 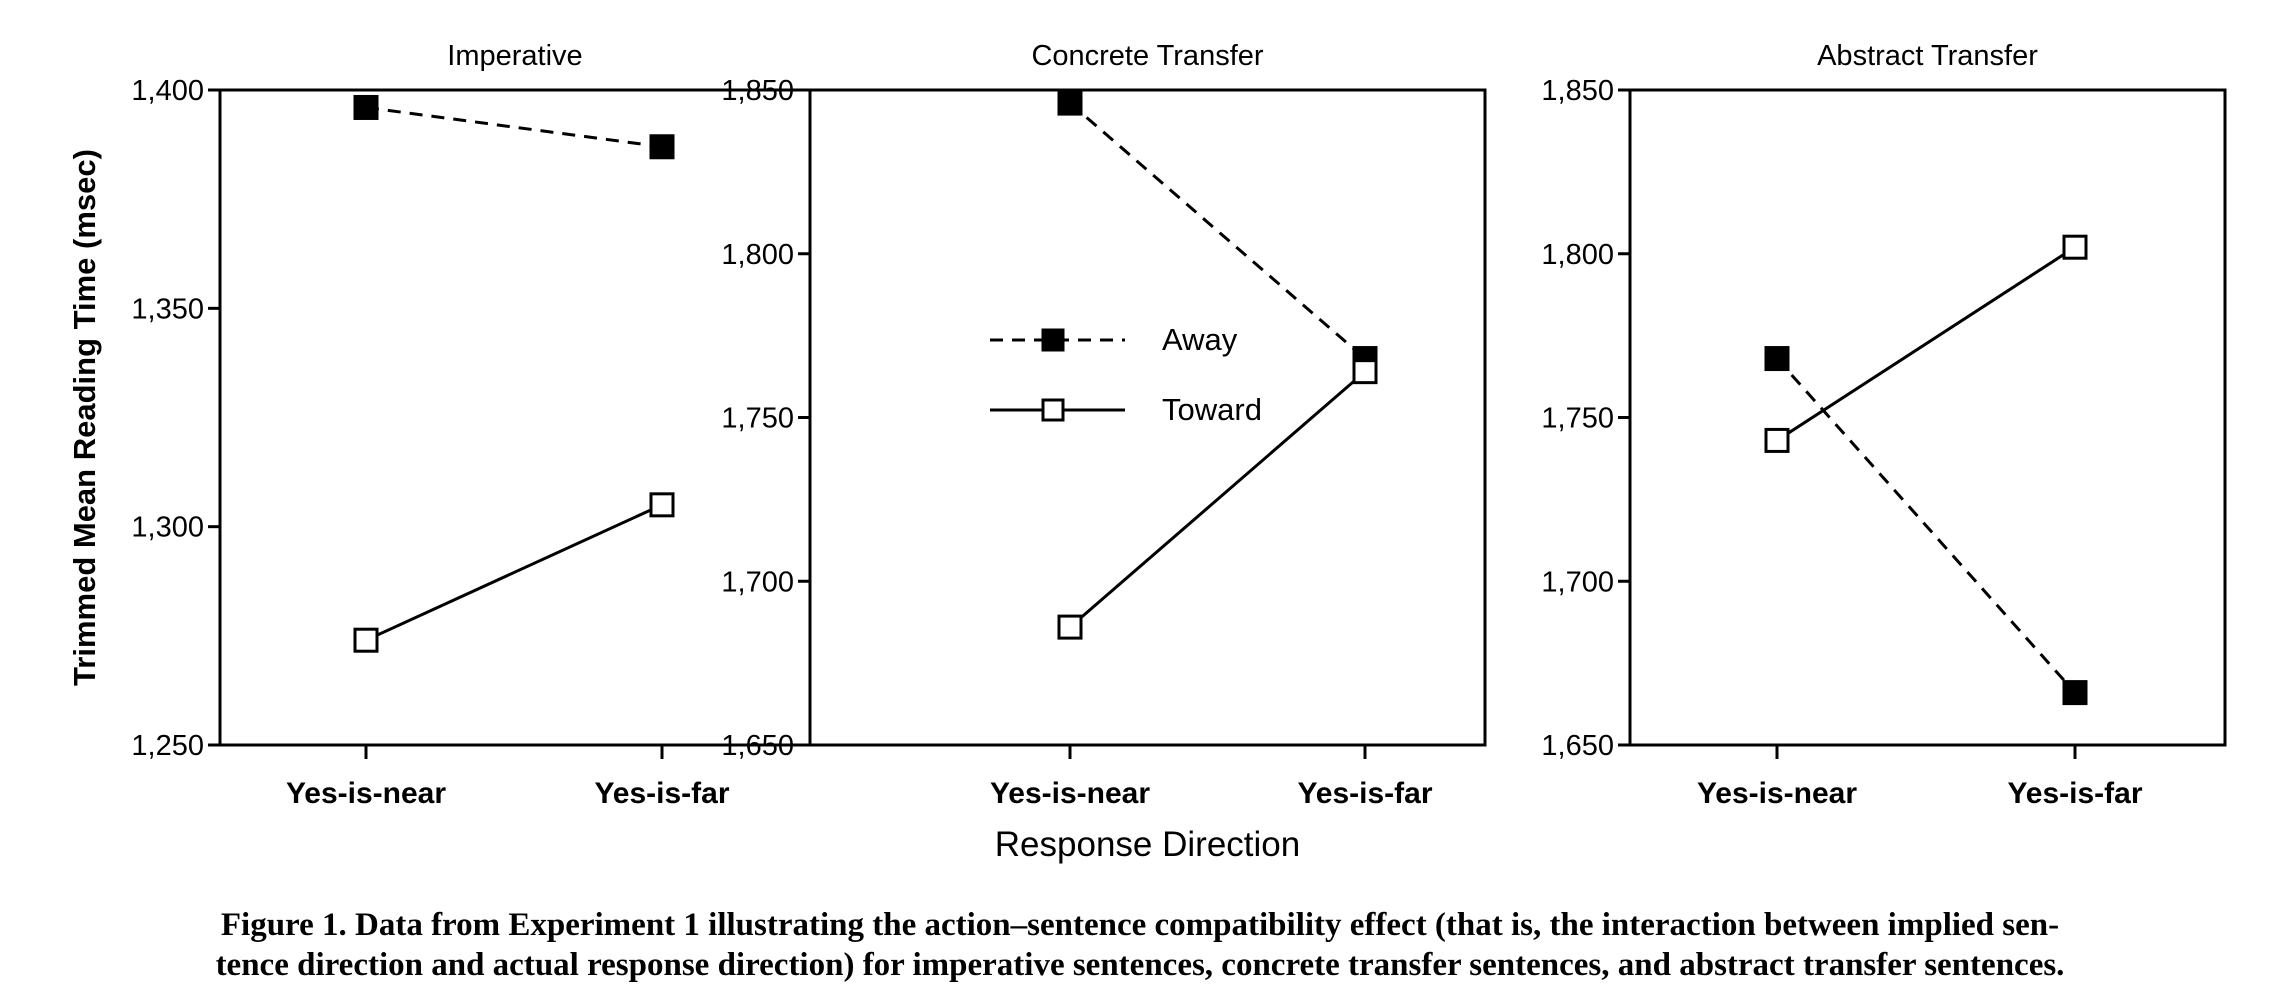 What do you see at coordinates (167, 309) in the screenshot?
I see `y-tick-label: 1,350` at bounding box center [167, 309].